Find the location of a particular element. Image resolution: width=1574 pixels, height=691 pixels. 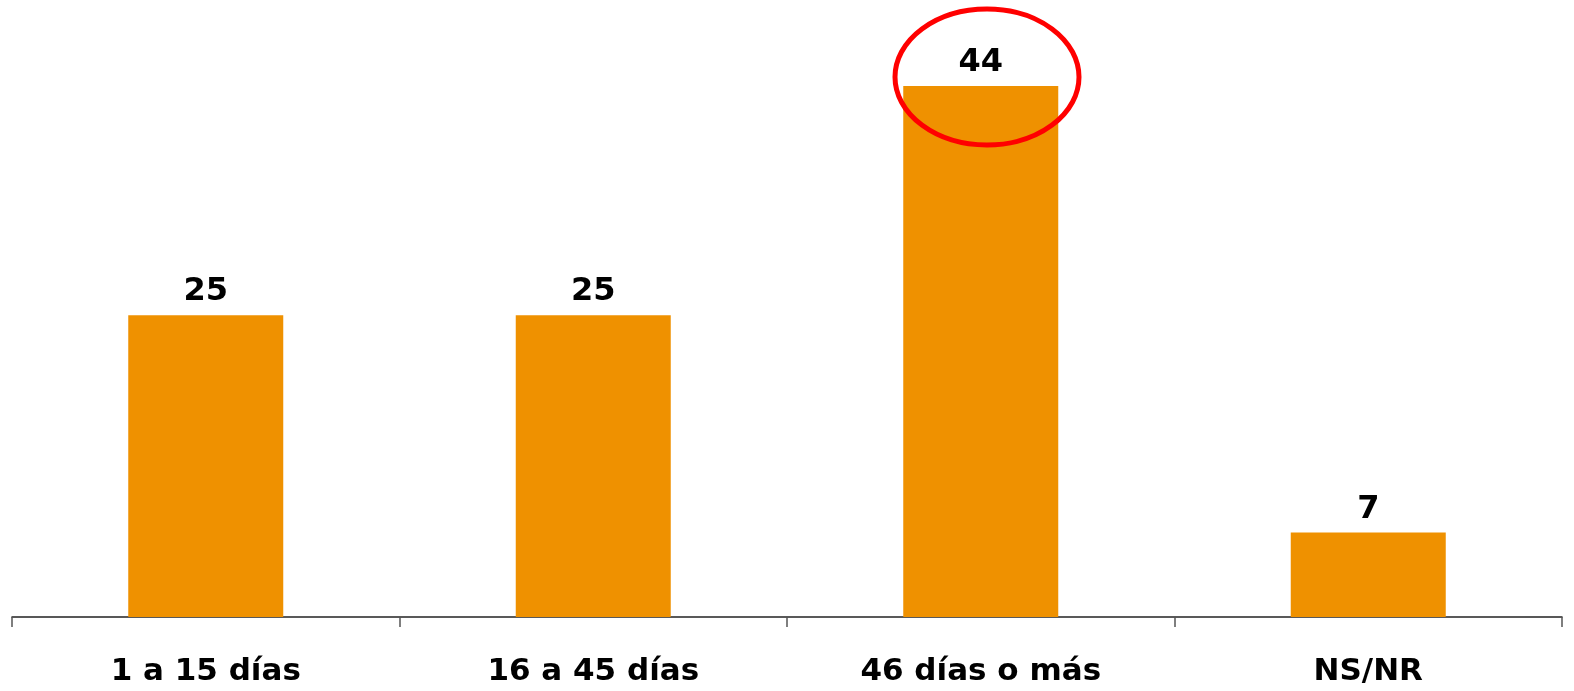

data-label: 44 is located at coordinates (981, 60).